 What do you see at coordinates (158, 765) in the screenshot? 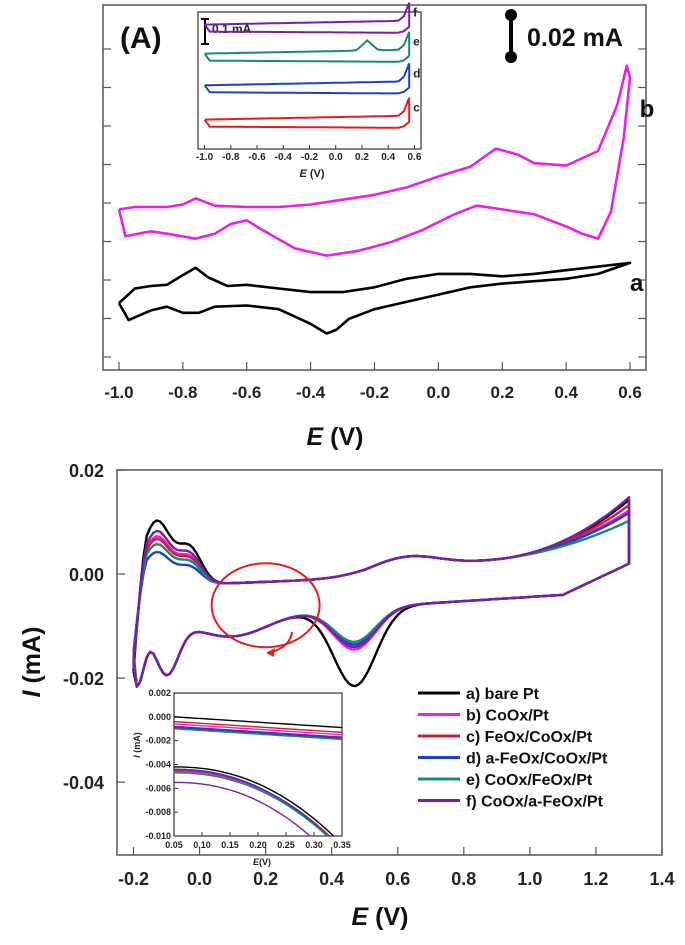
I see `inset-b-y-tick-label: -0.004` at bounding box center [158, 765].